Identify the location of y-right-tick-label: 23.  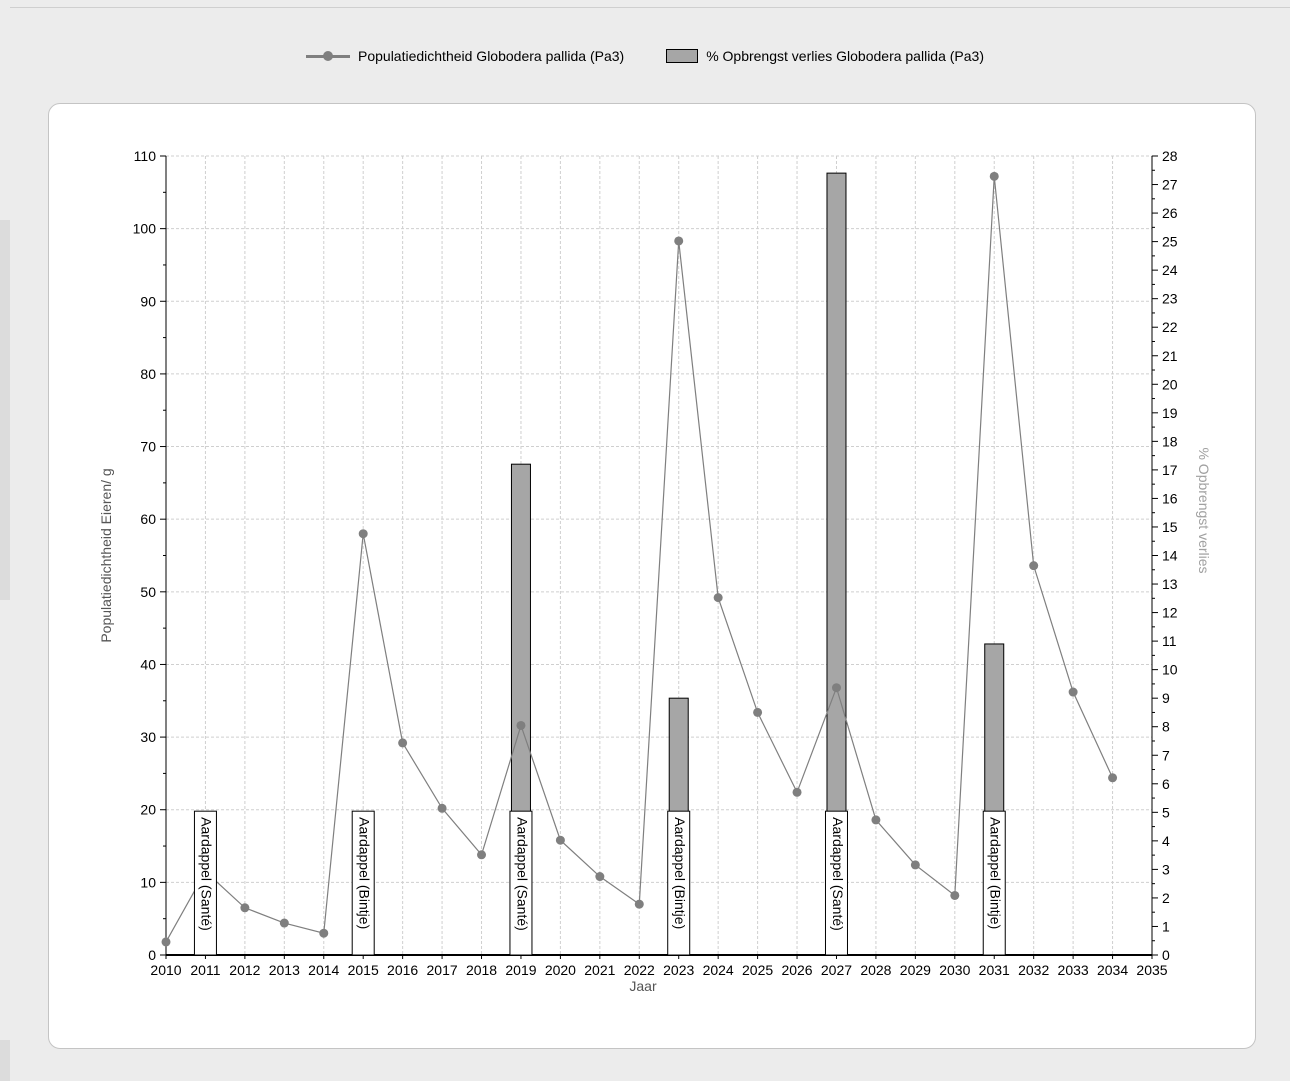
(1170, 299).